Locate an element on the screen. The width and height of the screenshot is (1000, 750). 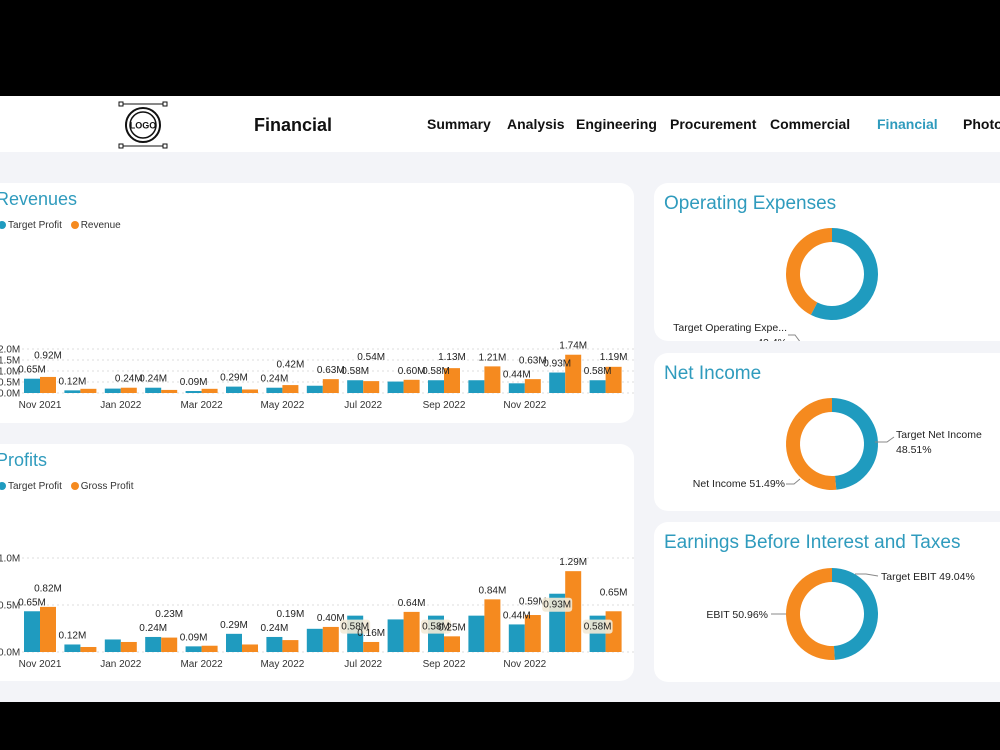
nav-tab-engineering: Engineering is located at coordinates (616, 124).